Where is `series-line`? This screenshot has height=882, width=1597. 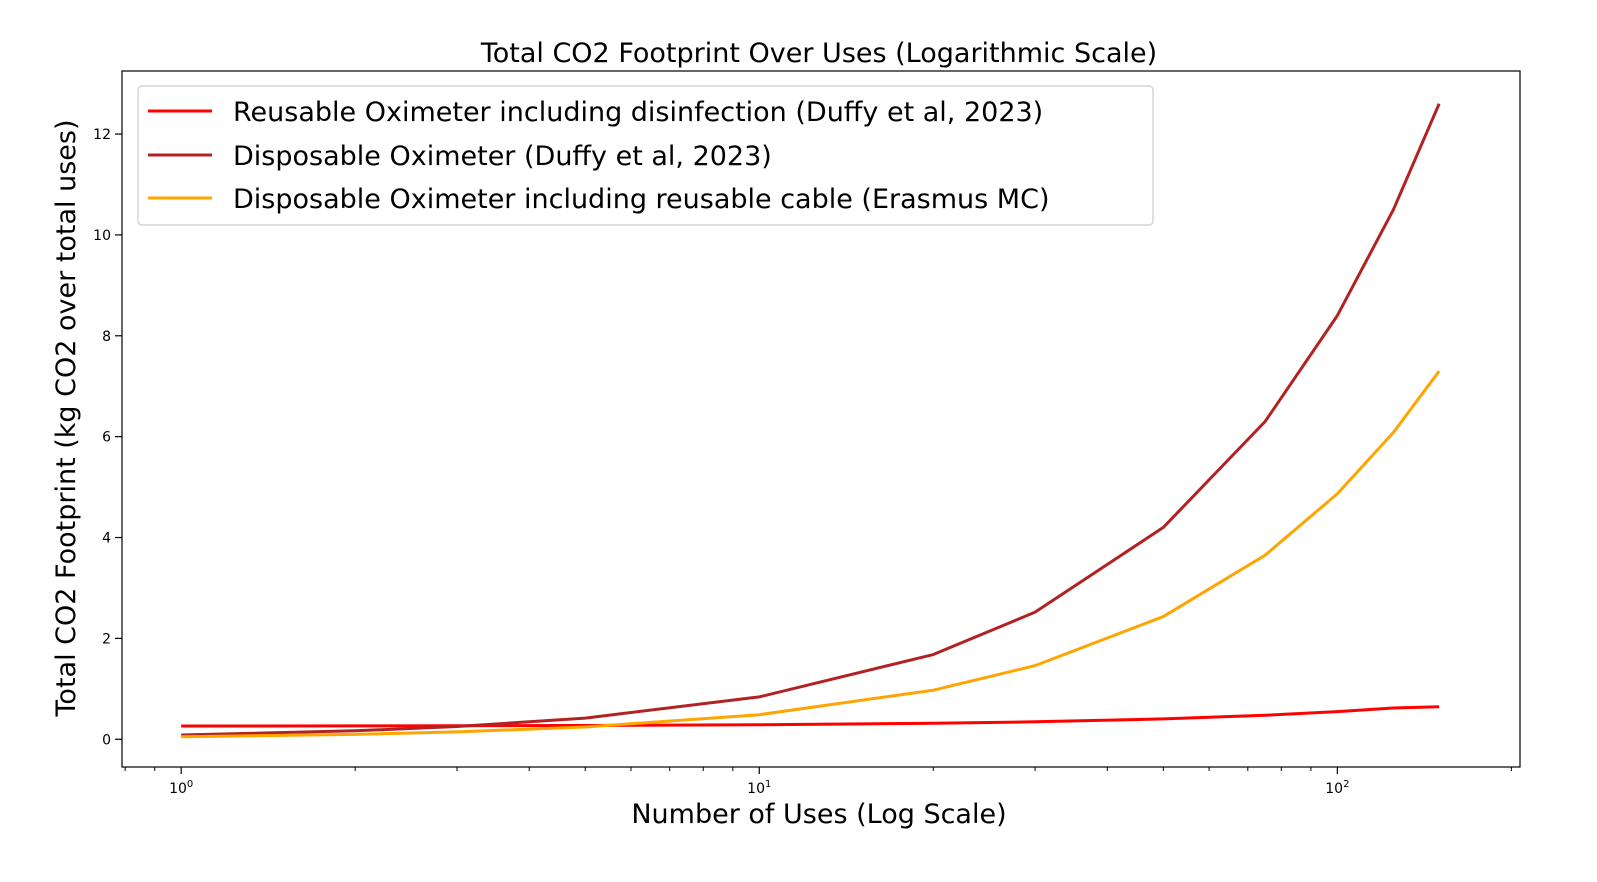 series-line is located at coordinates (810, 716).